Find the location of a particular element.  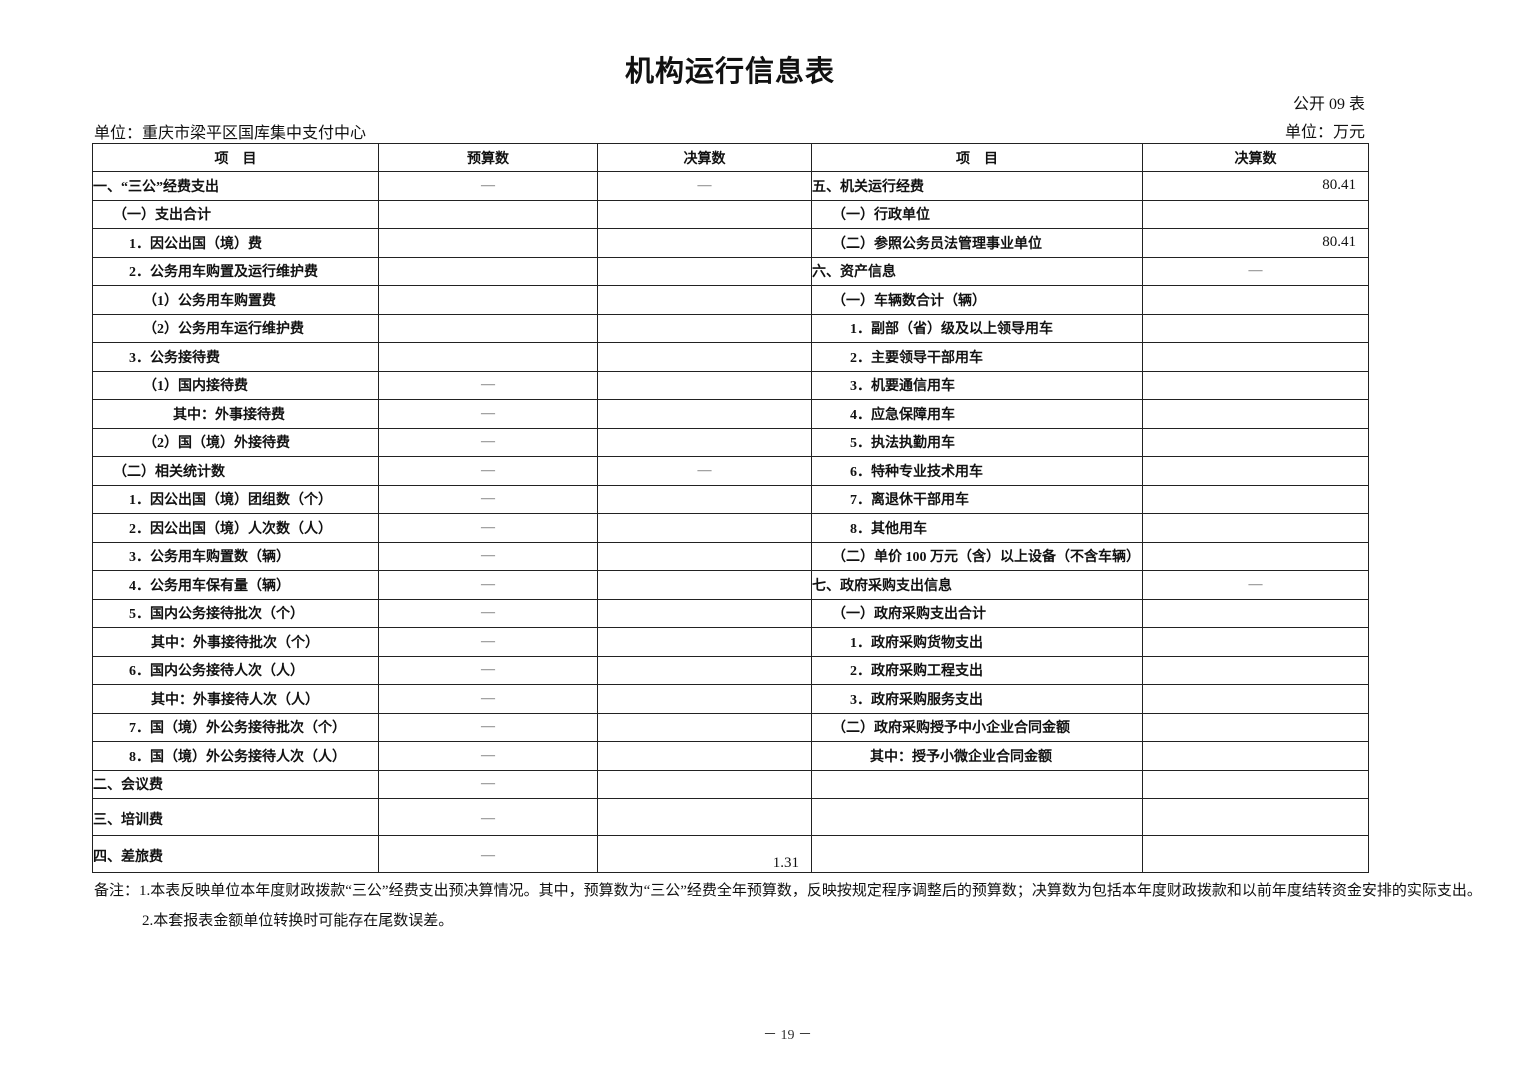

table-row: 其中：外事接待人次（人） — 3．政府采购服务支出 is located at coordinates (730, 699).